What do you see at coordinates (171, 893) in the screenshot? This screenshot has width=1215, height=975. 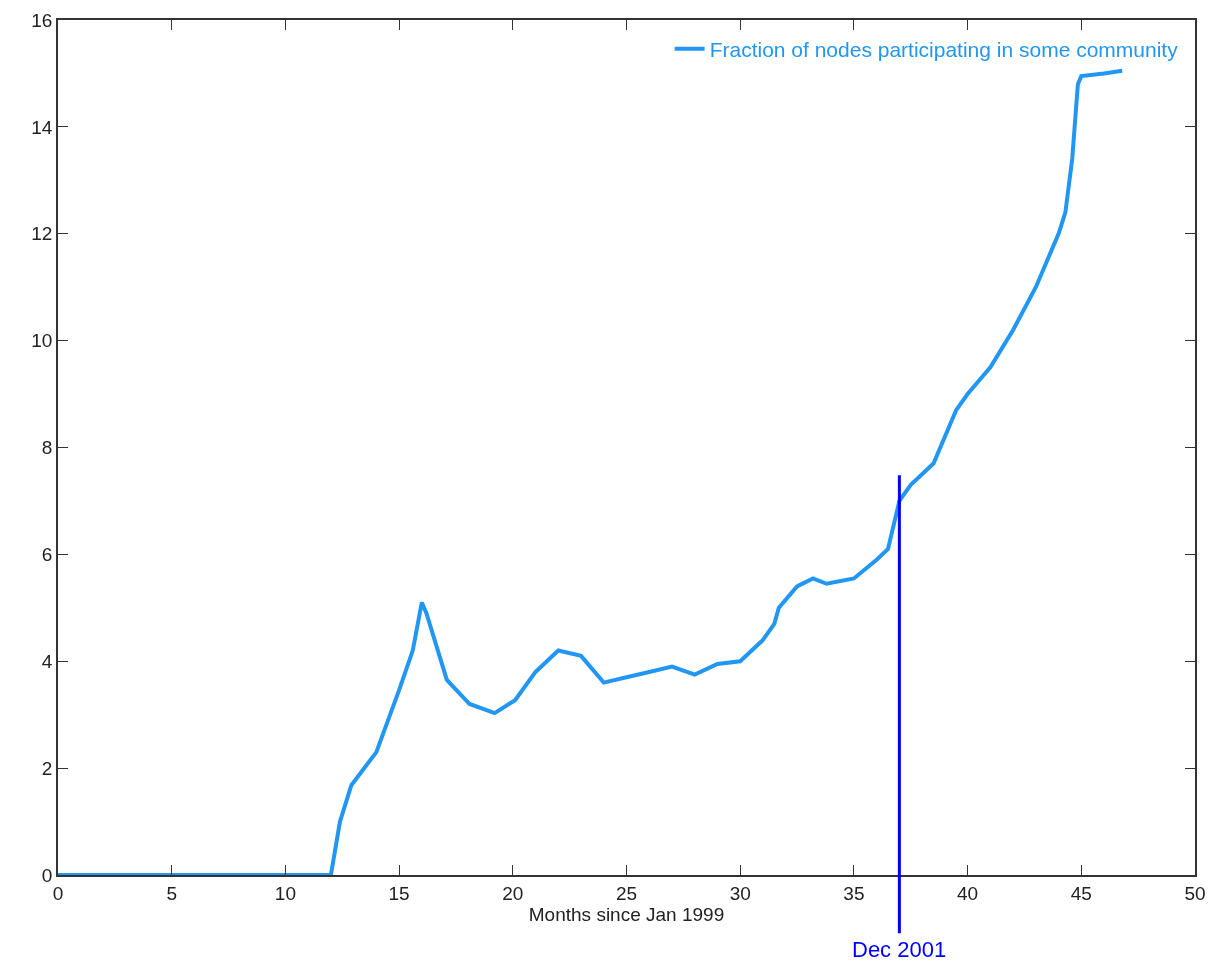 I see `x-tick-label: 5` at bounding box center [171, 893].